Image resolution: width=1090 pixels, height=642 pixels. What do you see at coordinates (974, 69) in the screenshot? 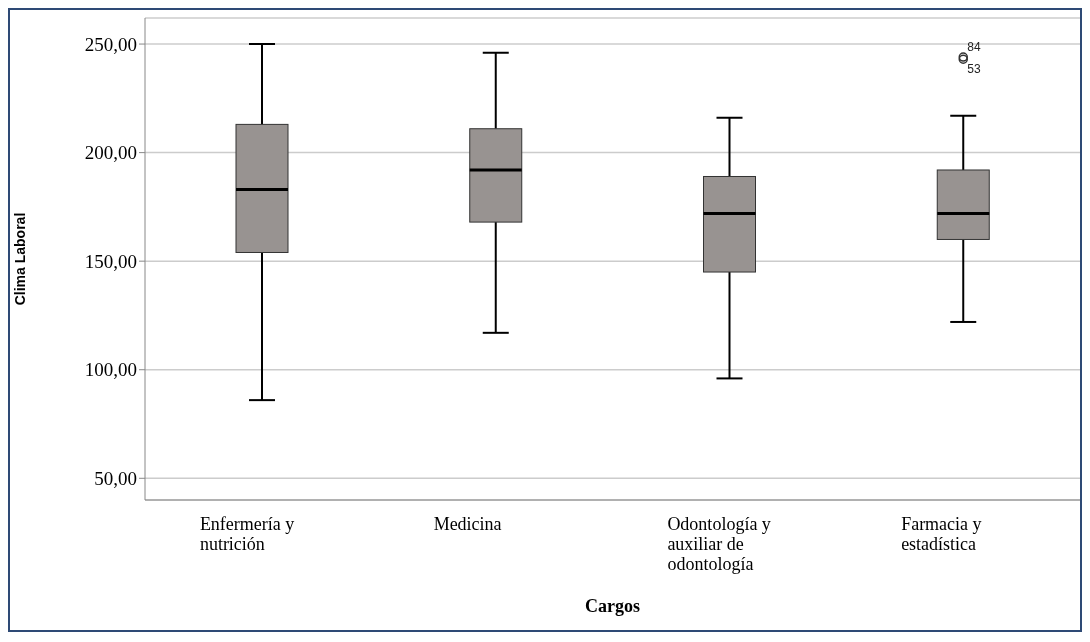
I see `annotation: 53` at bounding box center [974, 69].